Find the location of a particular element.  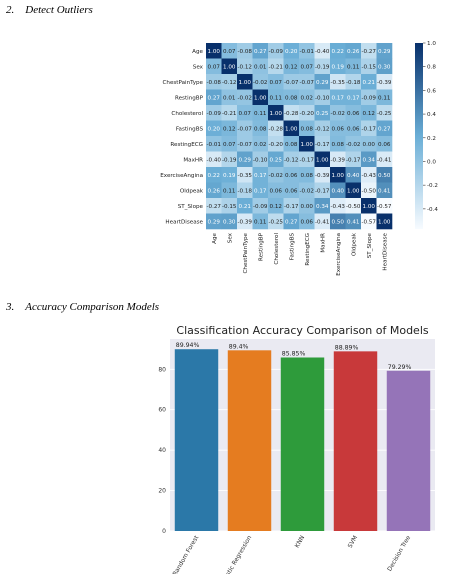

heatmap-row-label: HeartDisease is located at coordinates (184, 222).